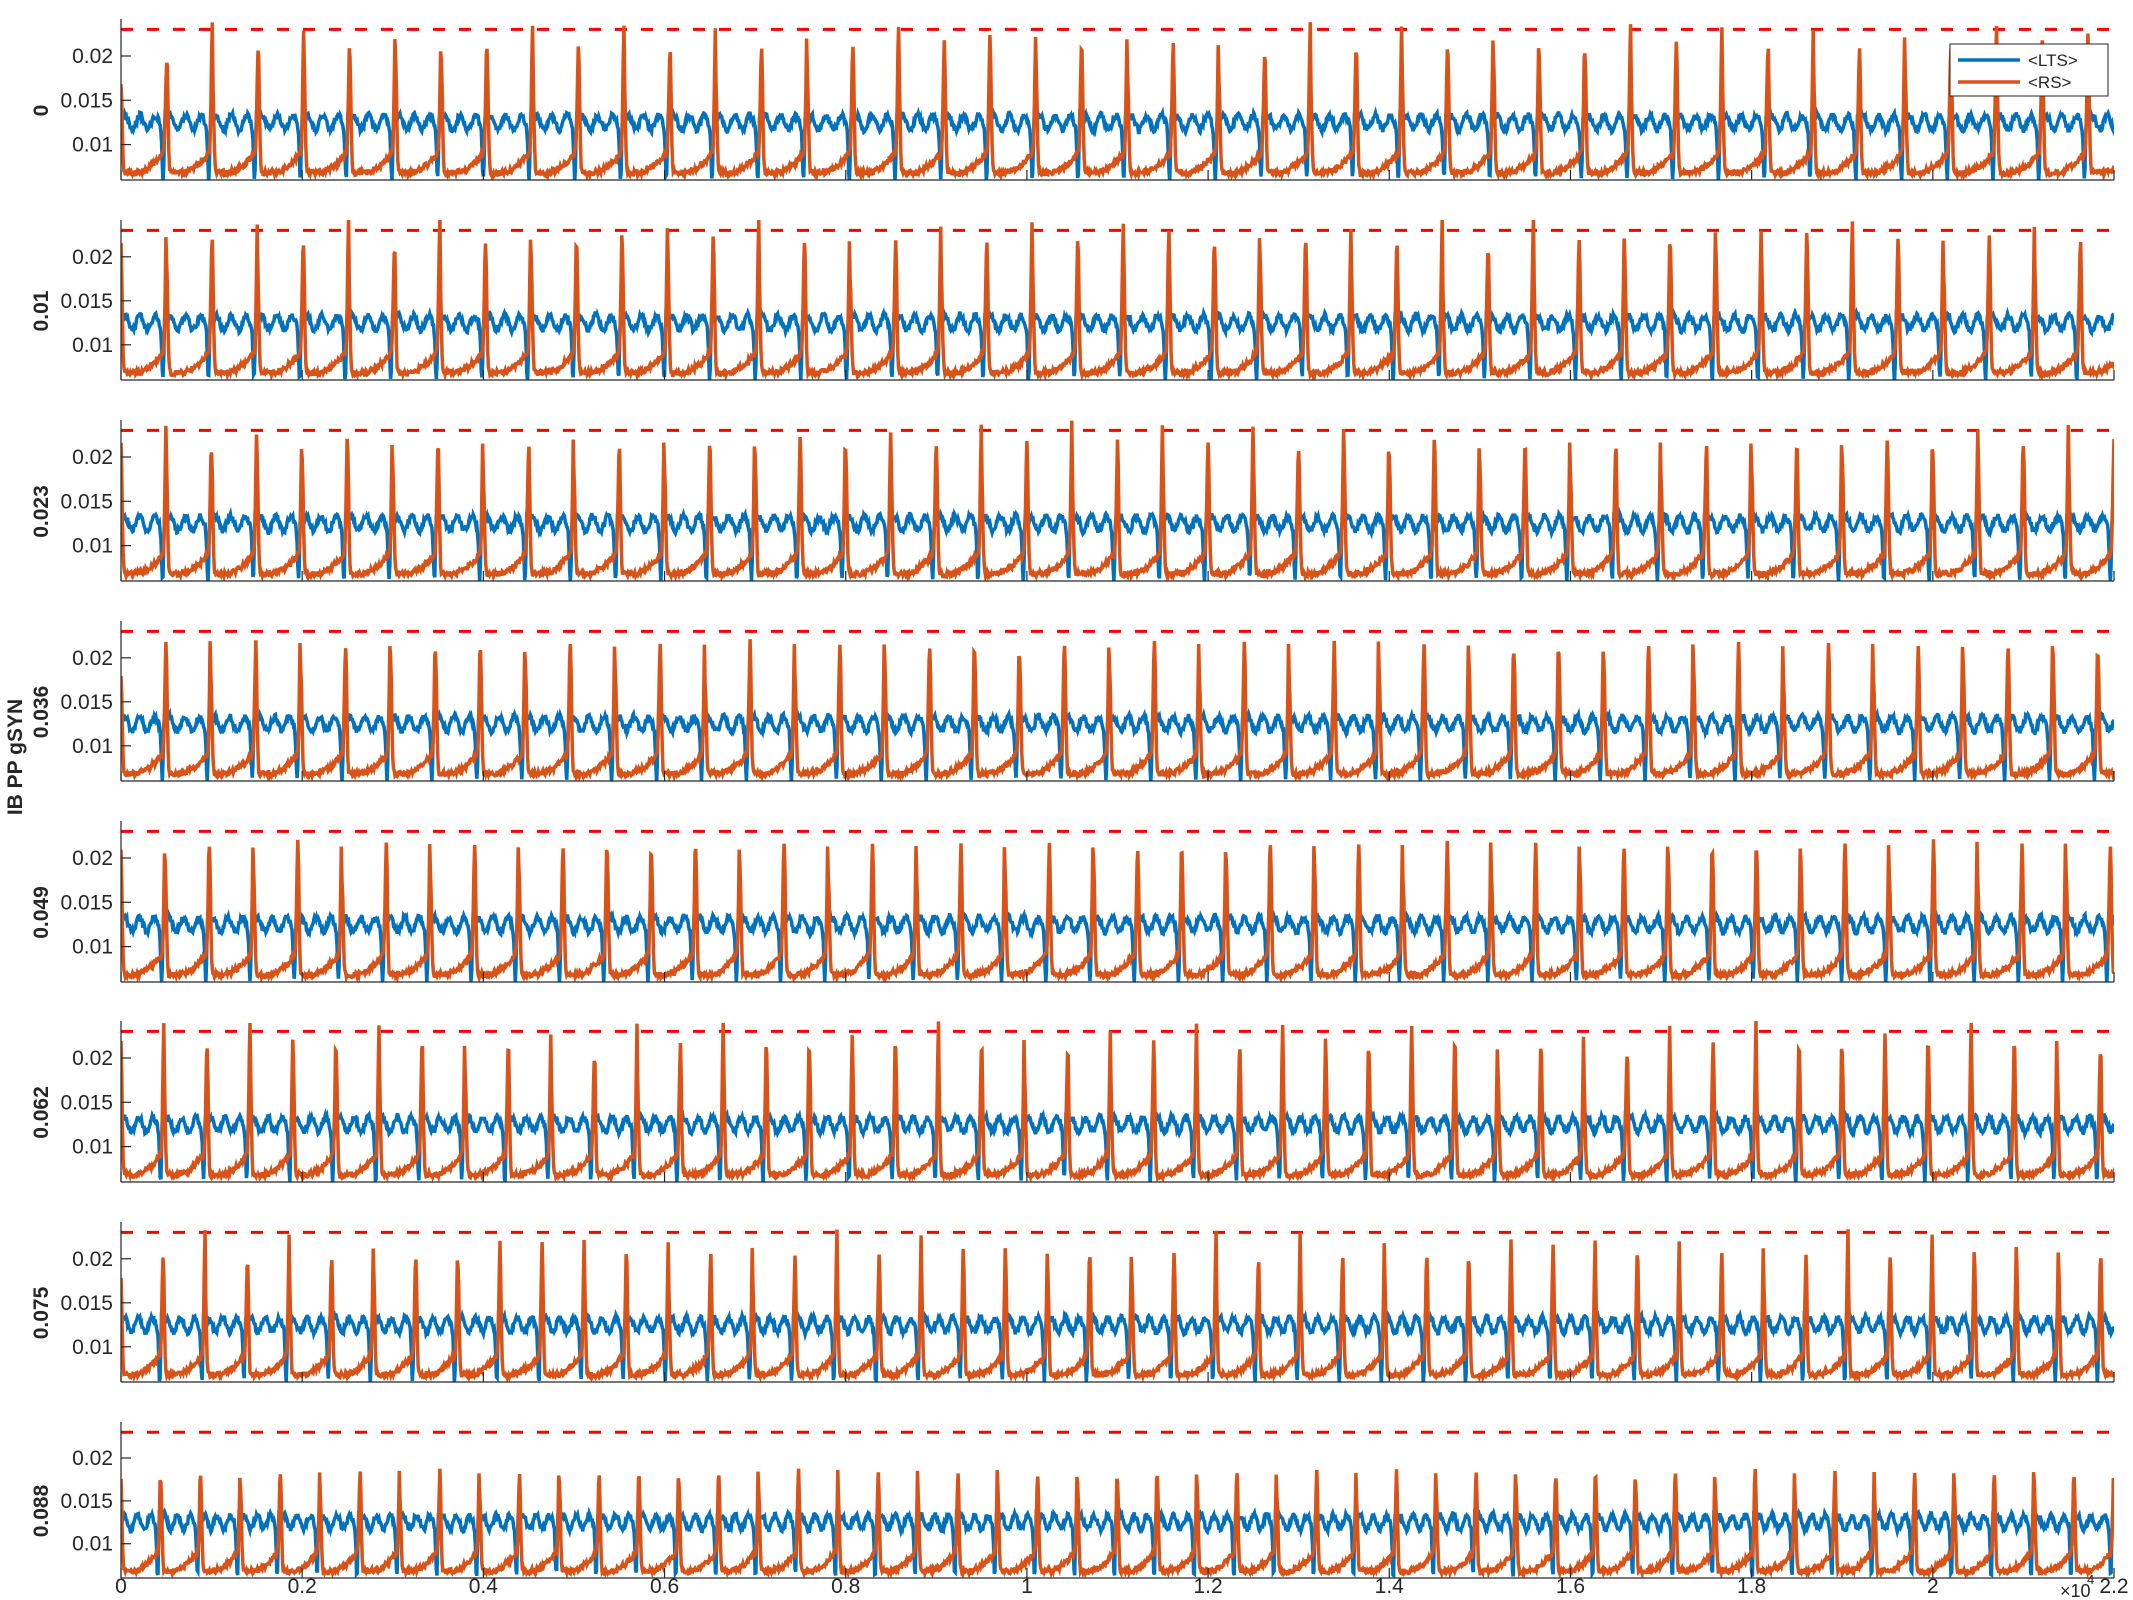 This screenshot has height=1600, width=2133. I want to click on legend-box, so click(2029, 70).